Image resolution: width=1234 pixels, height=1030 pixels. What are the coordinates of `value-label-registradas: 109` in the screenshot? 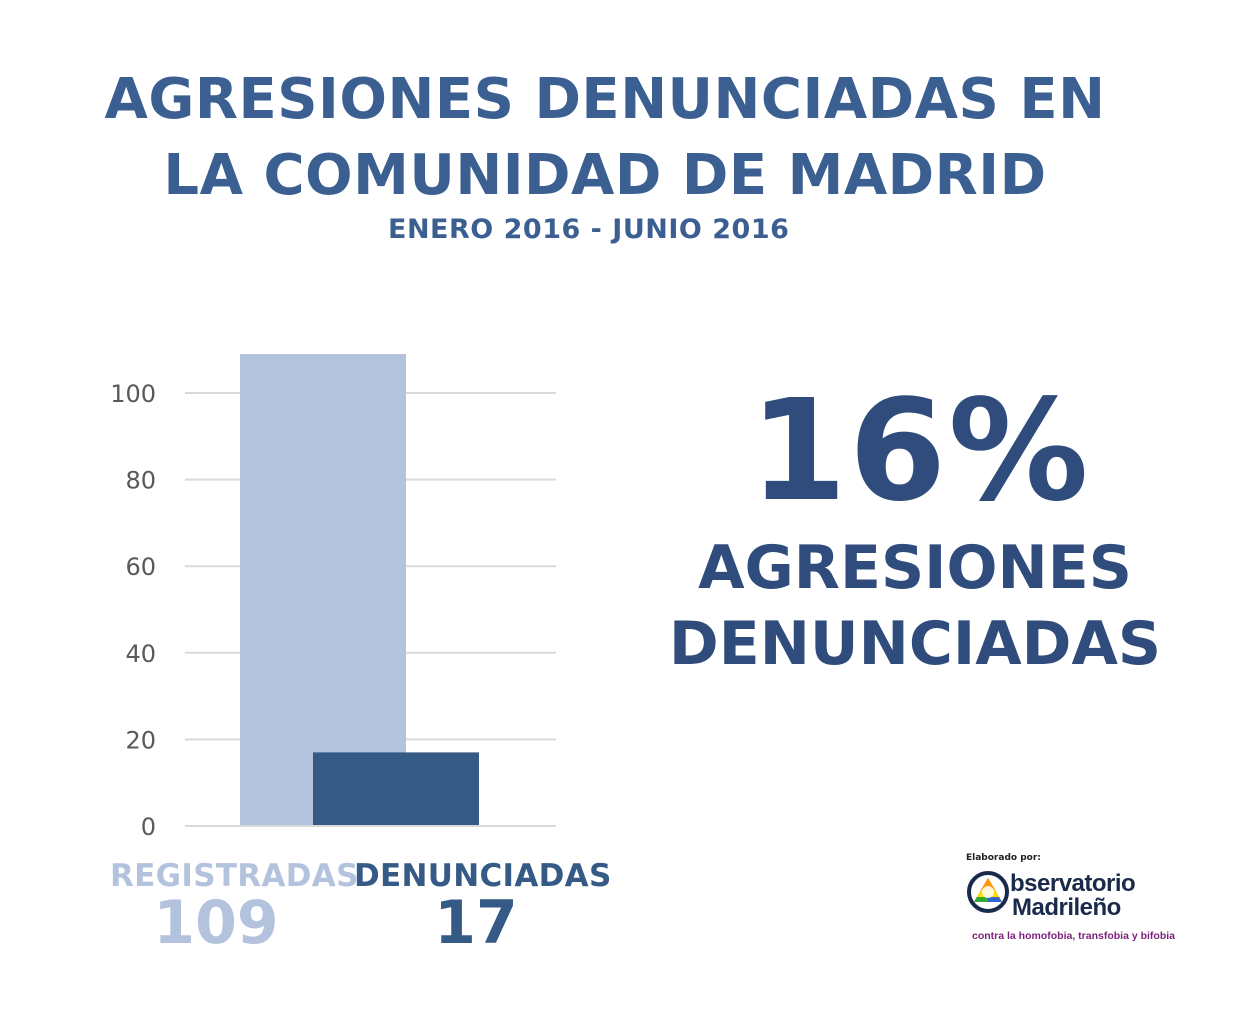 It's located at (216, 923).